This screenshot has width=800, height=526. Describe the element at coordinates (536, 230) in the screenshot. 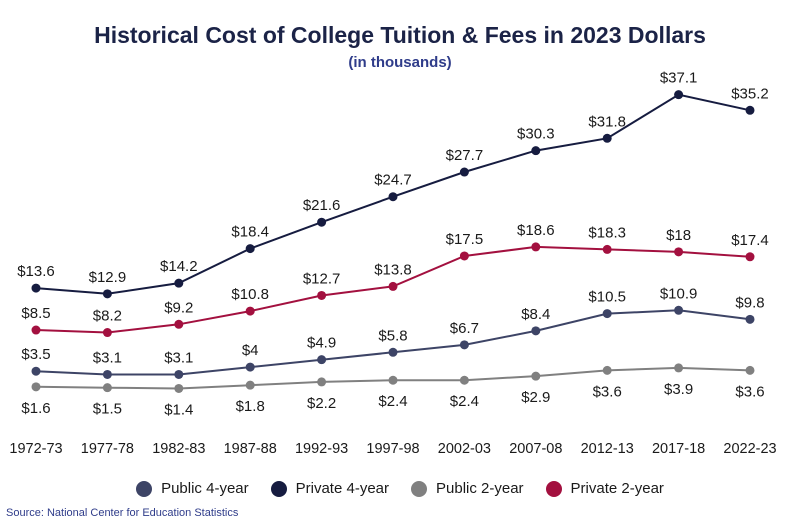

I see `data-label-private-2-year: $18.6` at that location.